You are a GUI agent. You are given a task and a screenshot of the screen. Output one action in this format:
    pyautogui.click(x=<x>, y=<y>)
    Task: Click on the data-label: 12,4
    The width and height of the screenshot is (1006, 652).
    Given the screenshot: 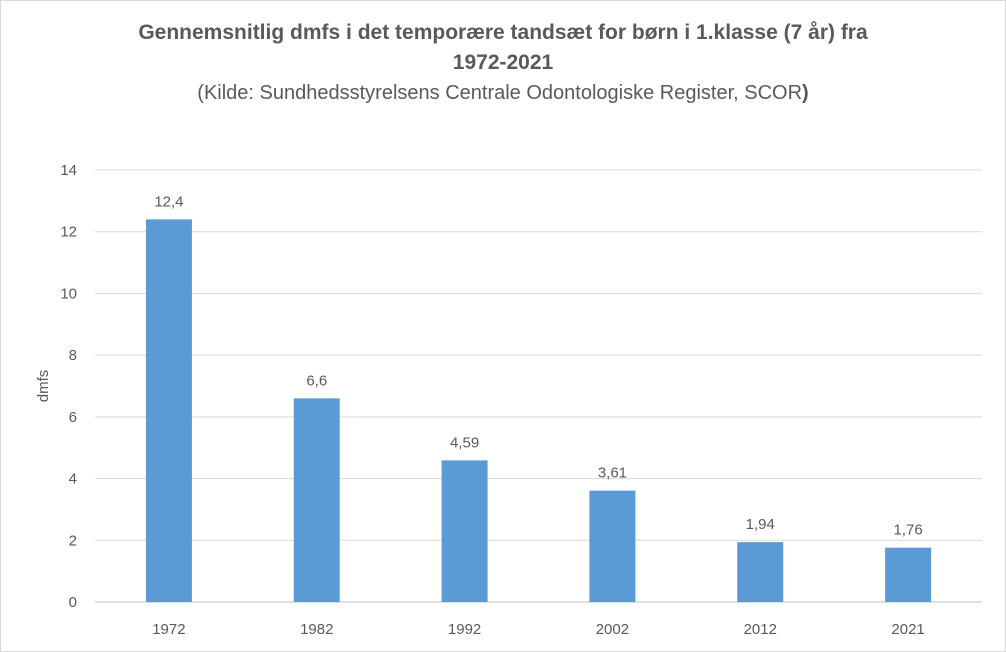 What is the action you would take?
    pyautogui.click(x=168, y=201)
    